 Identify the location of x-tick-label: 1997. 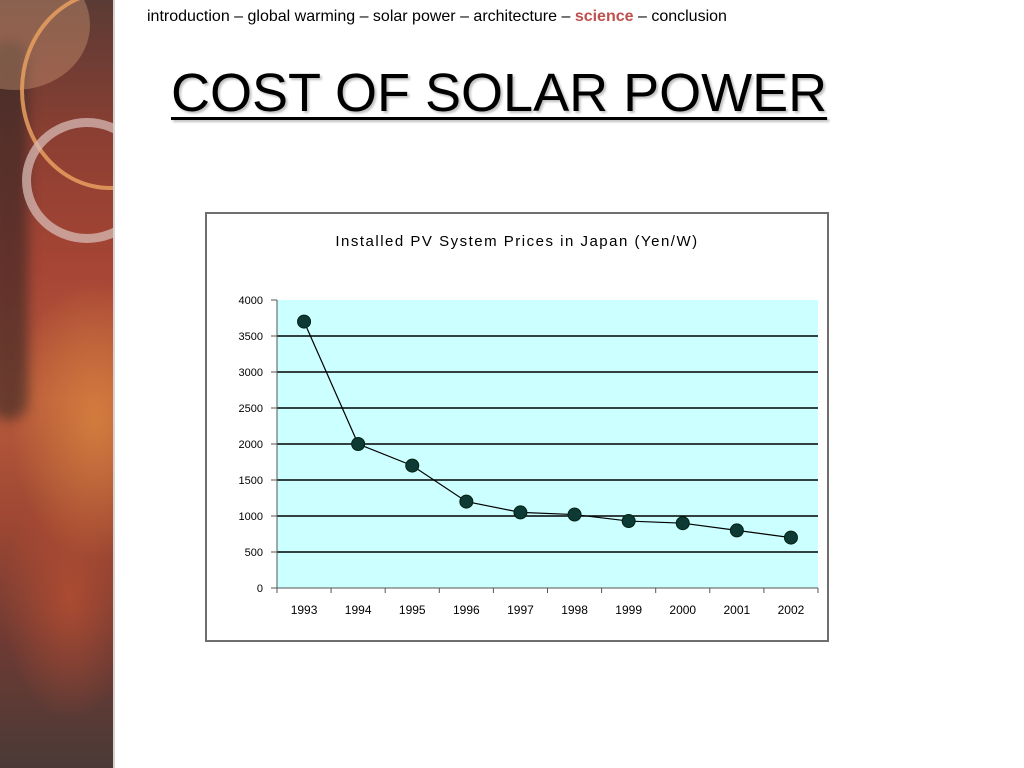
(520, 610).